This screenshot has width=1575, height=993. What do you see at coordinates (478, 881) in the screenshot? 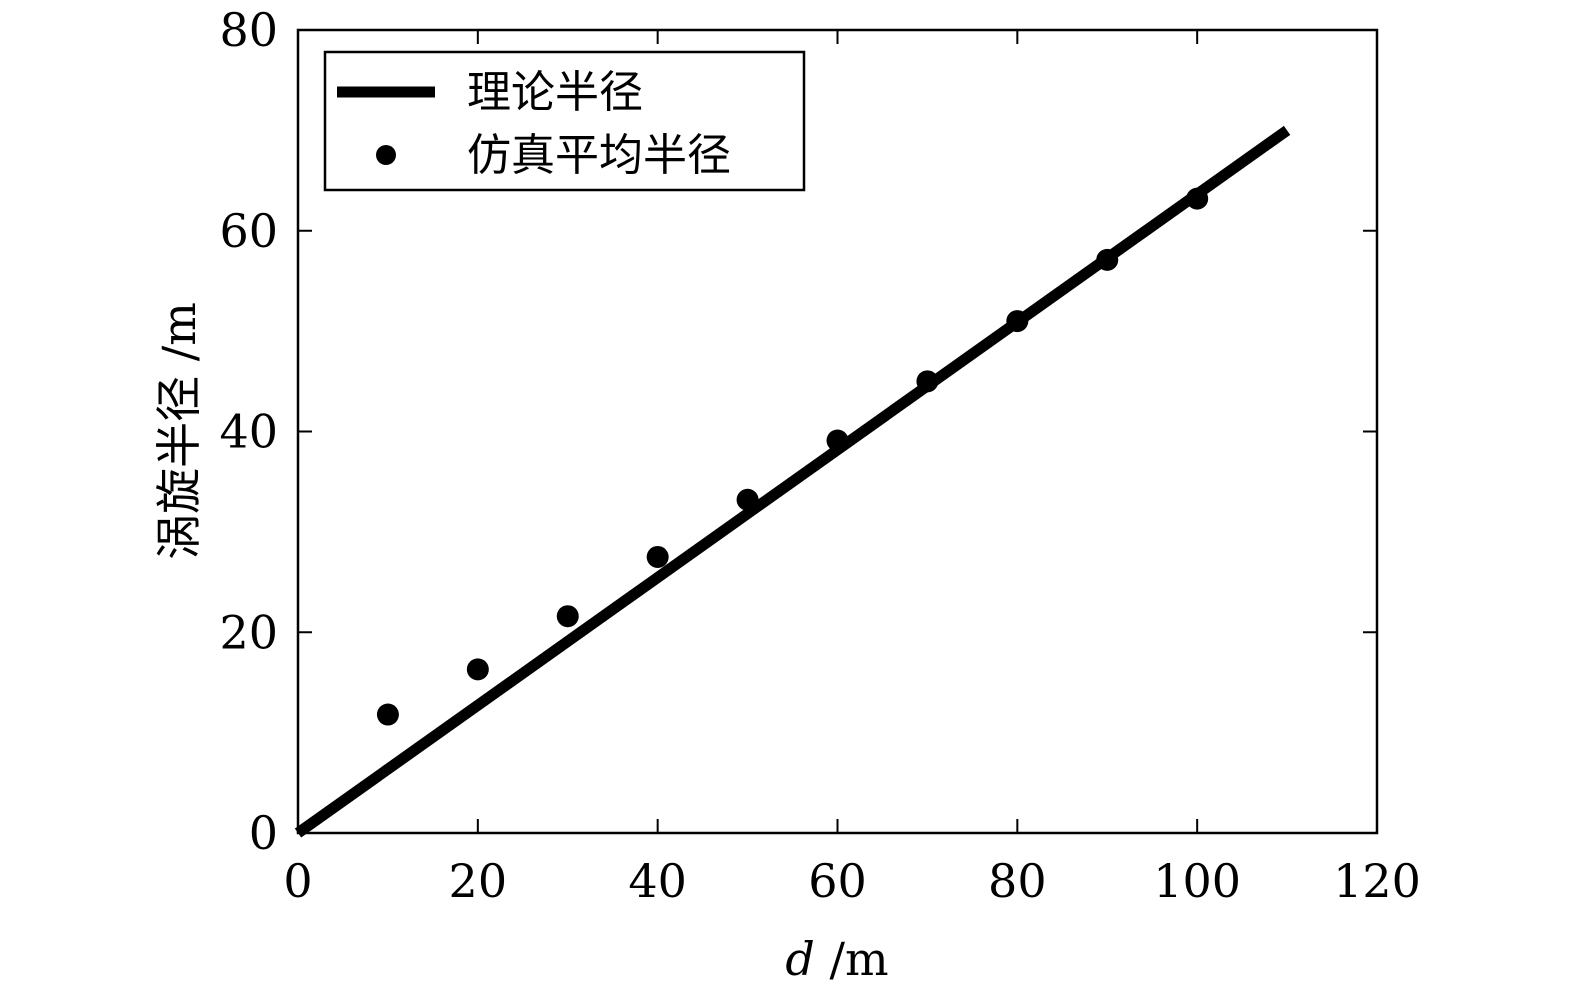
I see `x-tick-label: 20` at bounding box center [478, 881].